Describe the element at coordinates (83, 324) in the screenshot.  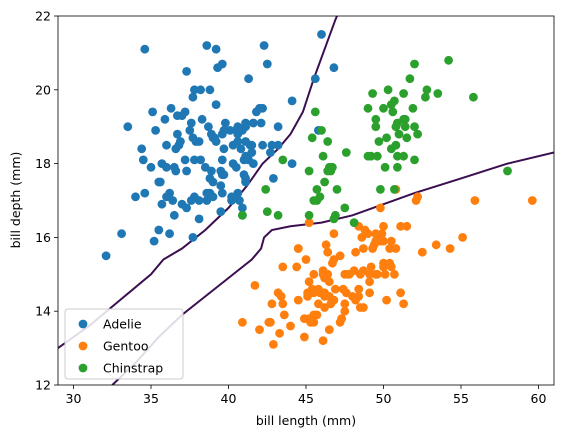
I see `legend-marker-adelie` at that location.